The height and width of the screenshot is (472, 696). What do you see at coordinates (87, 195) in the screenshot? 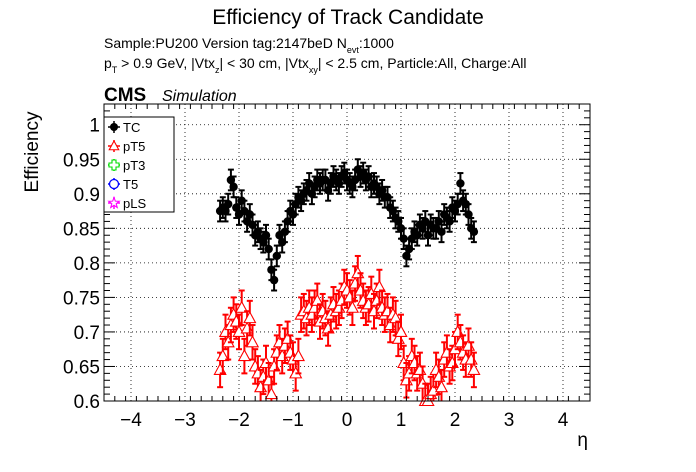
I see `y-tick-label: 0.9` at bounding box center [87, 195].